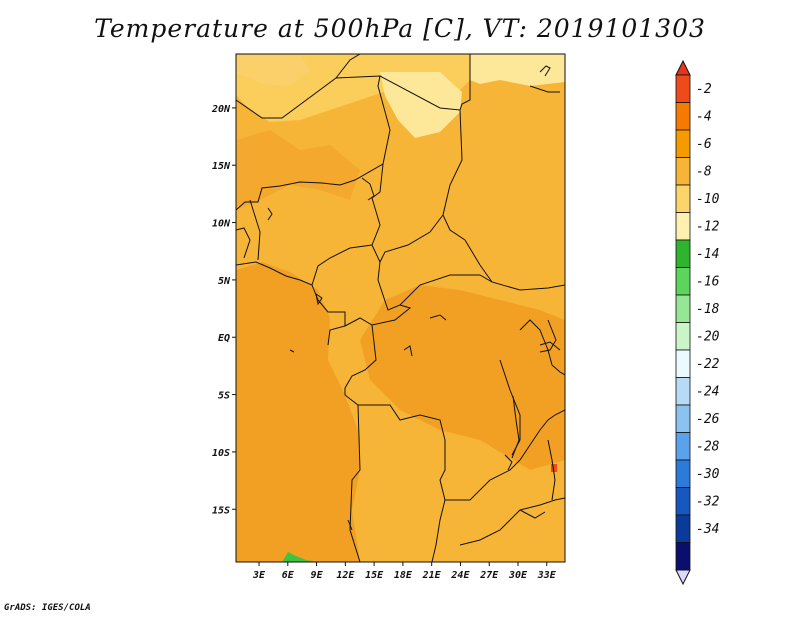 The width and height of the screenshot is (800, 618). I want to click on colorbar-label: -12, so click(708, 227).